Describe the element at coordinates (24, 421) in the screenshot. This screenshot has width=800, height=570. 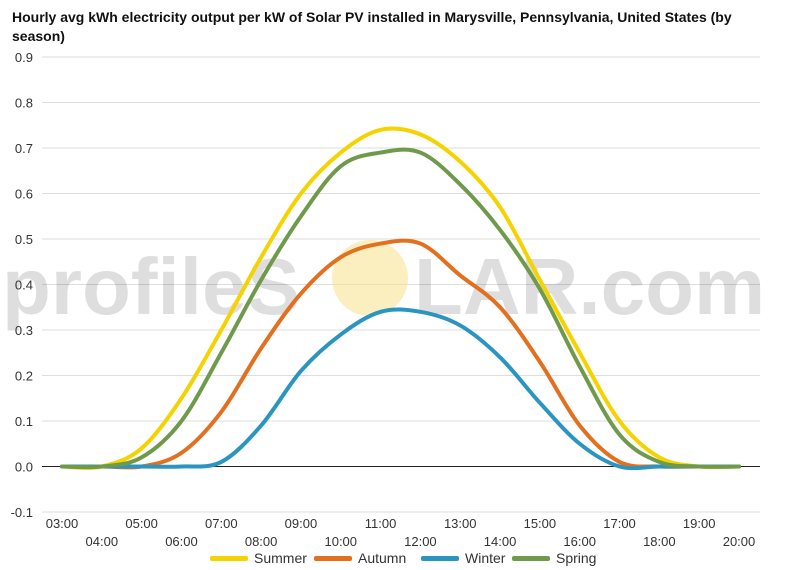
I see `y-tick-label: 0.1` at that location.